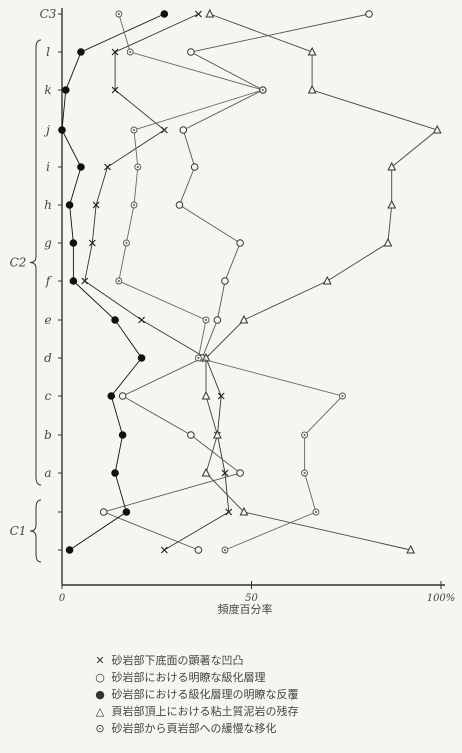  What do you see at coordinates (272, 711) in the screenshot?
I see `legend-item-3: △ 頁岩部頂上における粘土質泥岩の残存` at bounding box center [272, 711].